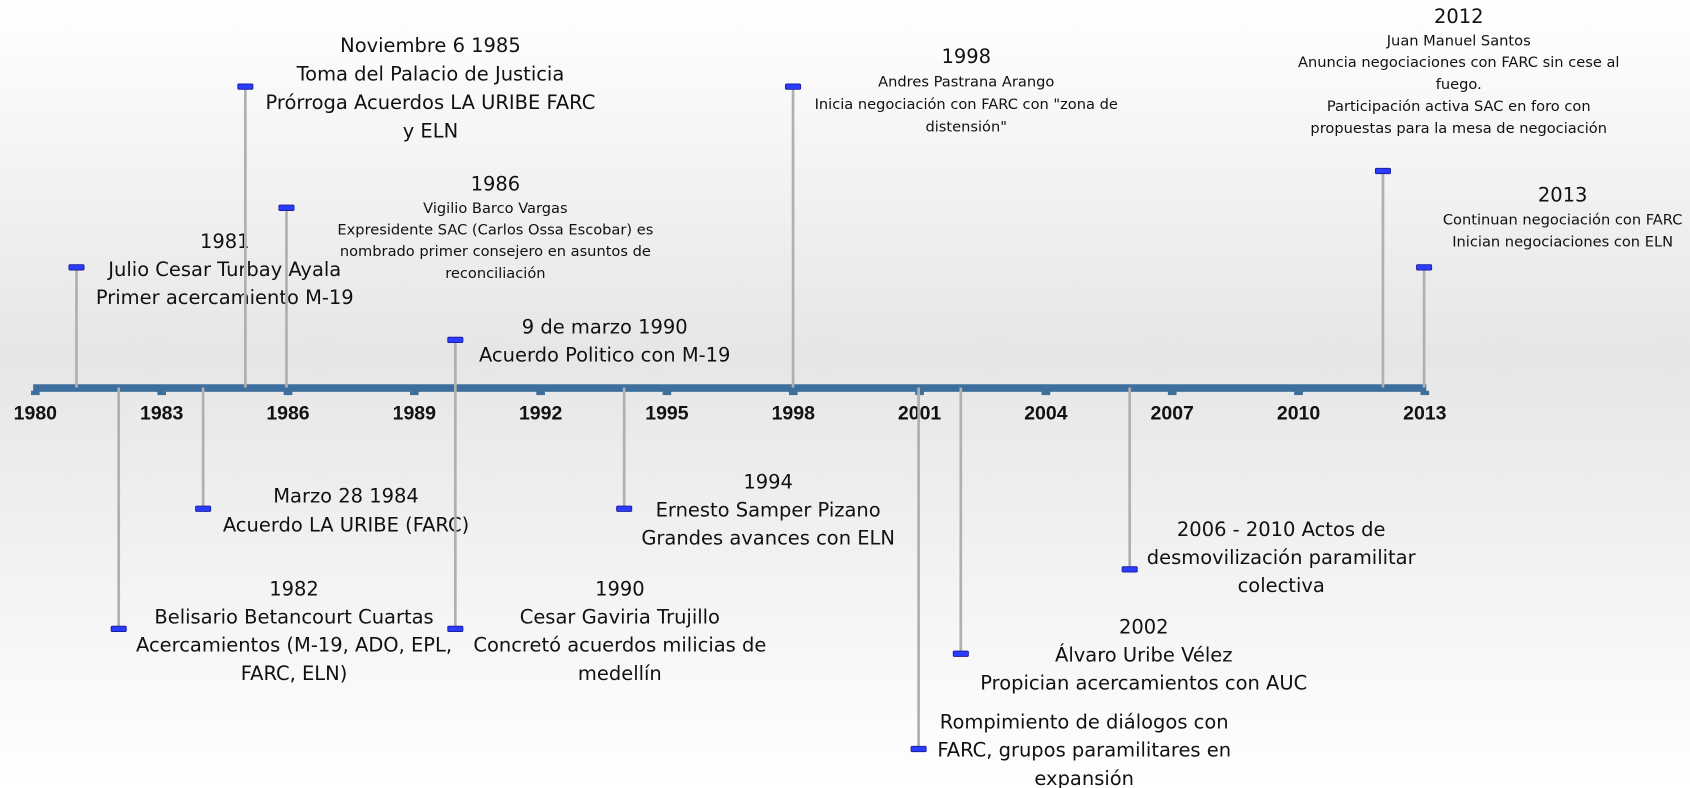  I want to click on event-text: Acercamientos (M-19, ADO, EPL,, so click(294, 645).